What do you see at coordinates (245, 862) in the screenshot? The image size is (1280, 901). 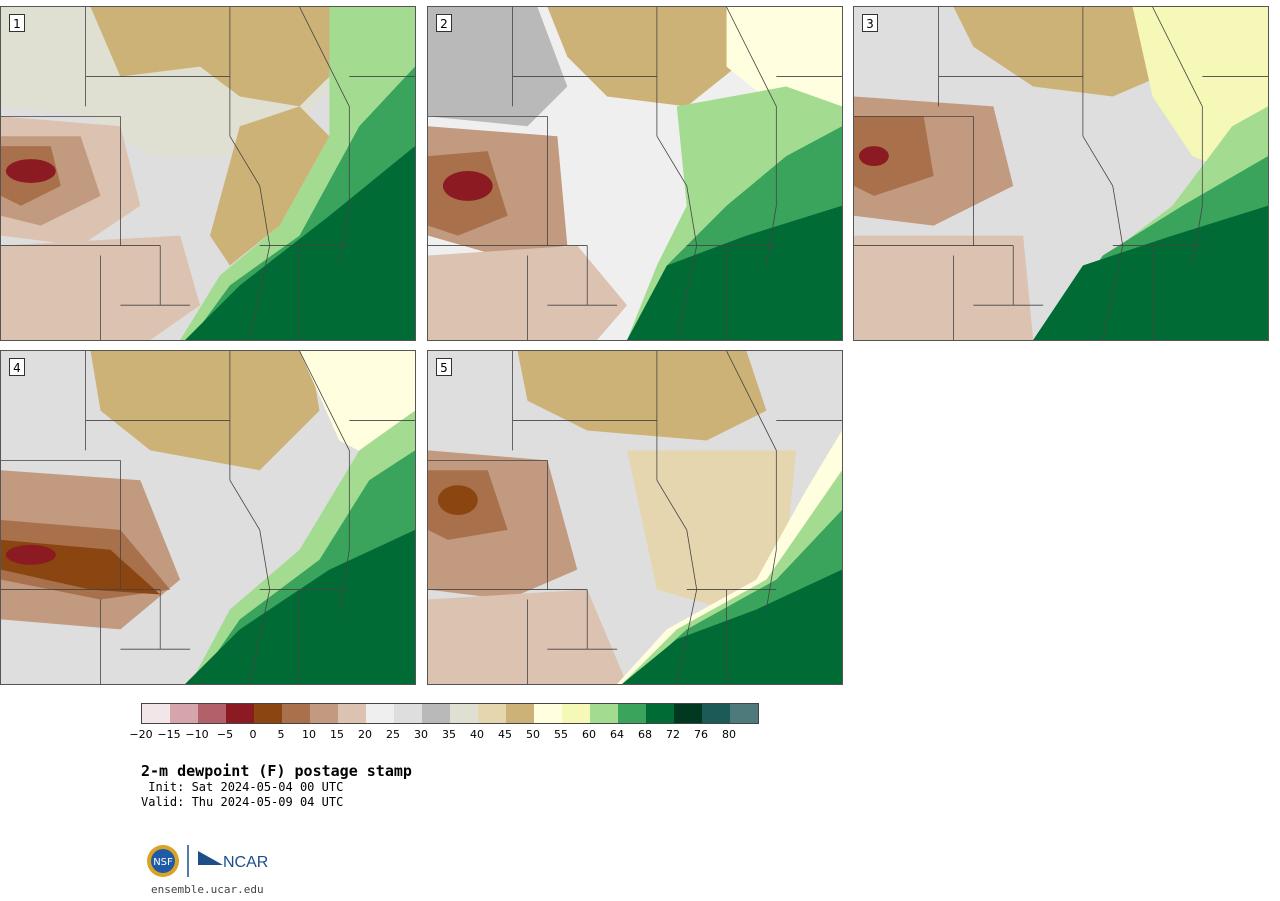 I see `svg-text: NCAR` at bounding box center [245, 862].